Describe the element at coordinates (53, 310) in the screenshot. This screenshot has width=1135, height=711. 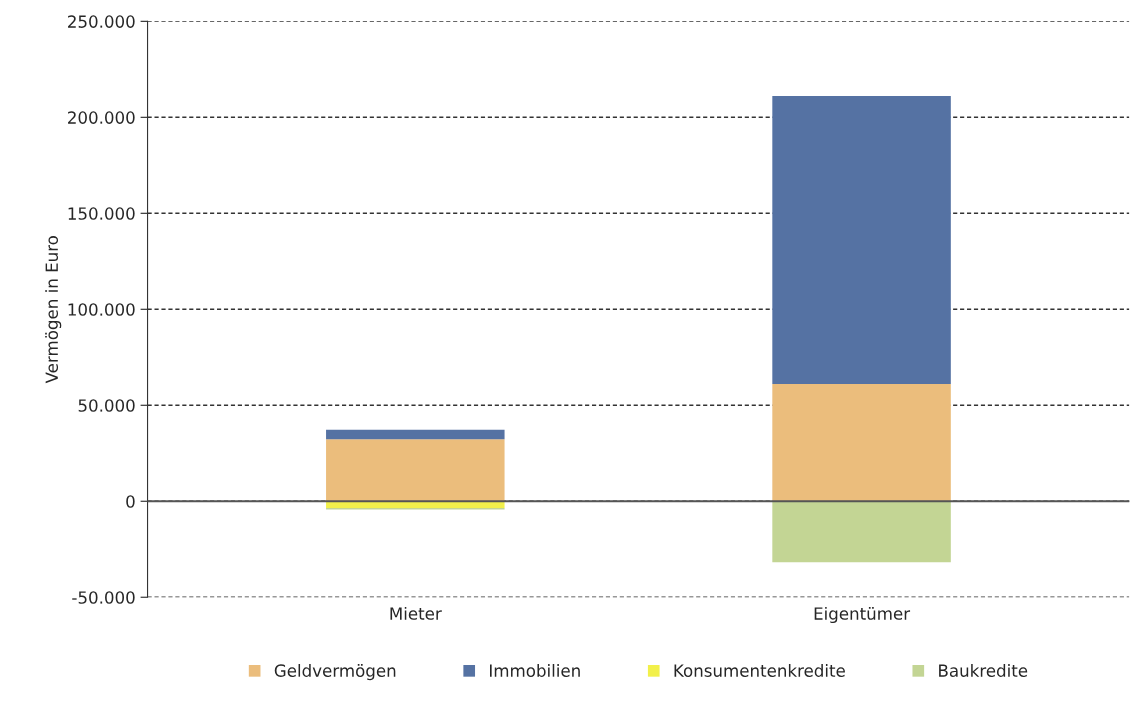
I see `y-axis-title: Vermögen in Euro` at that location.